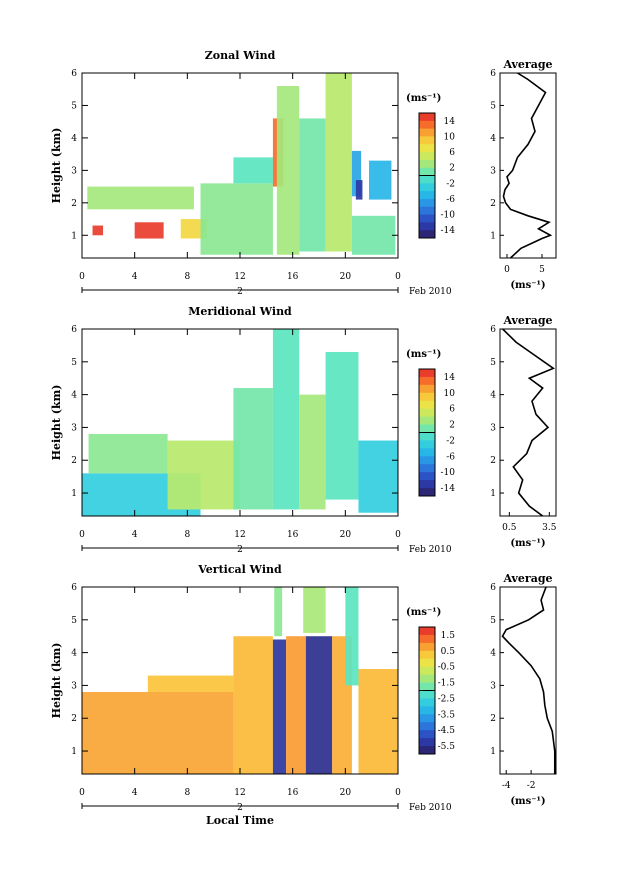 The width and height of the screenshot is (617, 873). What do you see at coordinates (240, 311) in the screenshot?
I see `panel-title: Meridional Wind` at bounding box center [240, 311].